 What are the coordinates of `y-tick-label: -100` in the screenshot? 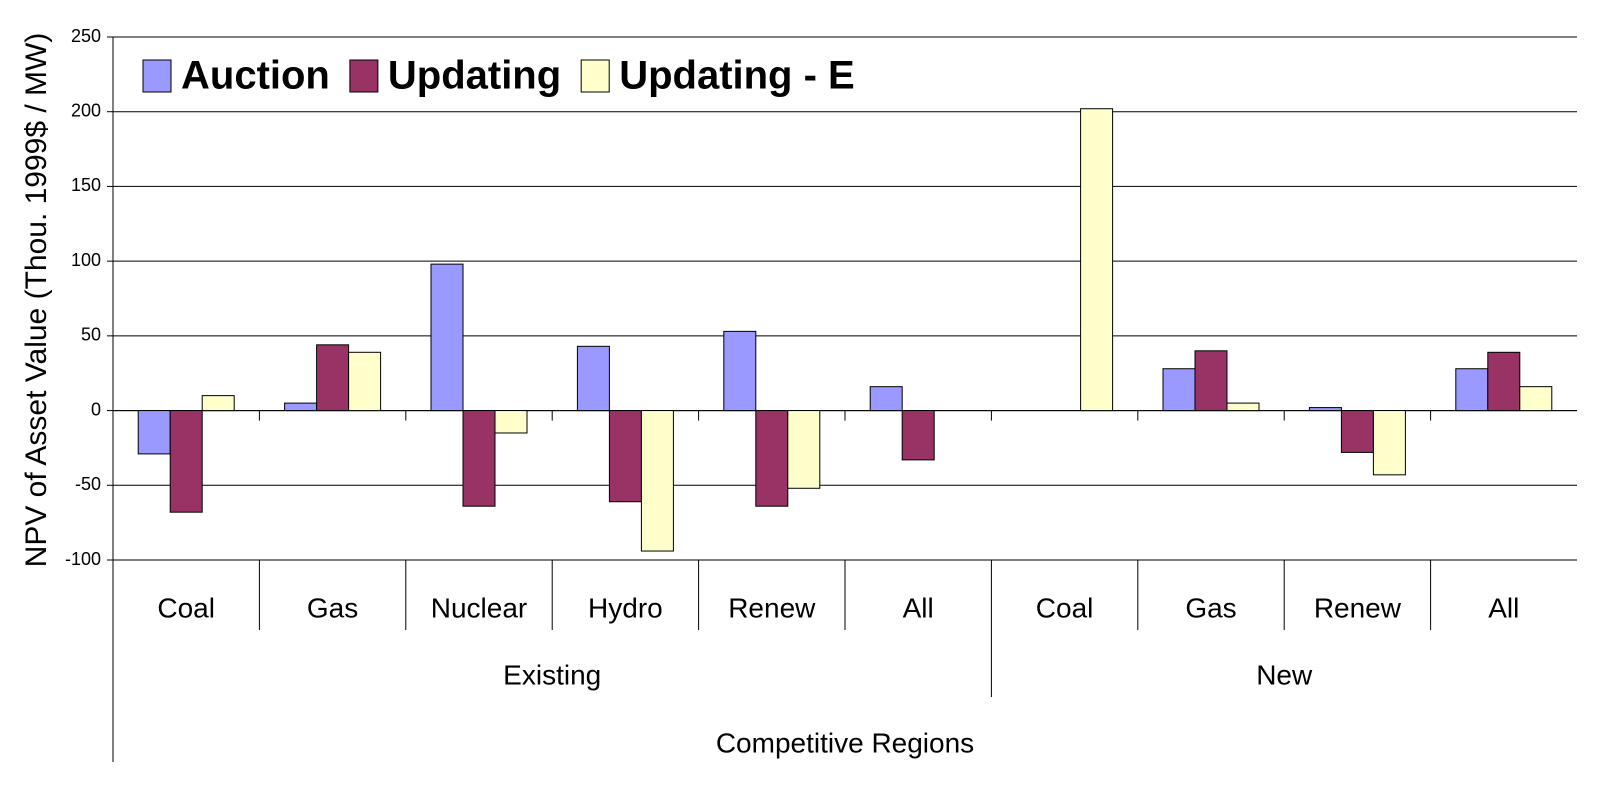 It's located at (83, 559).